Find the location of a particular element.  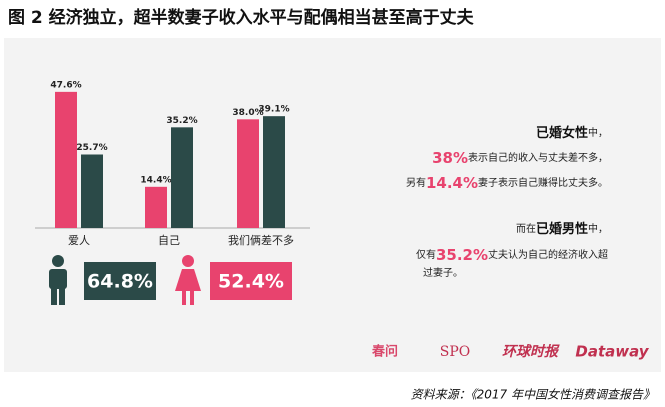

note-text: 而在 is located at coordinates (526, 229).